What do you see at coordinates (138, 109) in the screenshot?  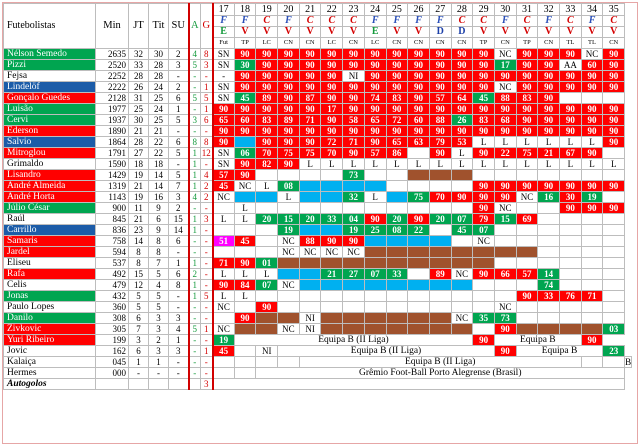 I see `player-games: 25` at bounding box center [138, 109].